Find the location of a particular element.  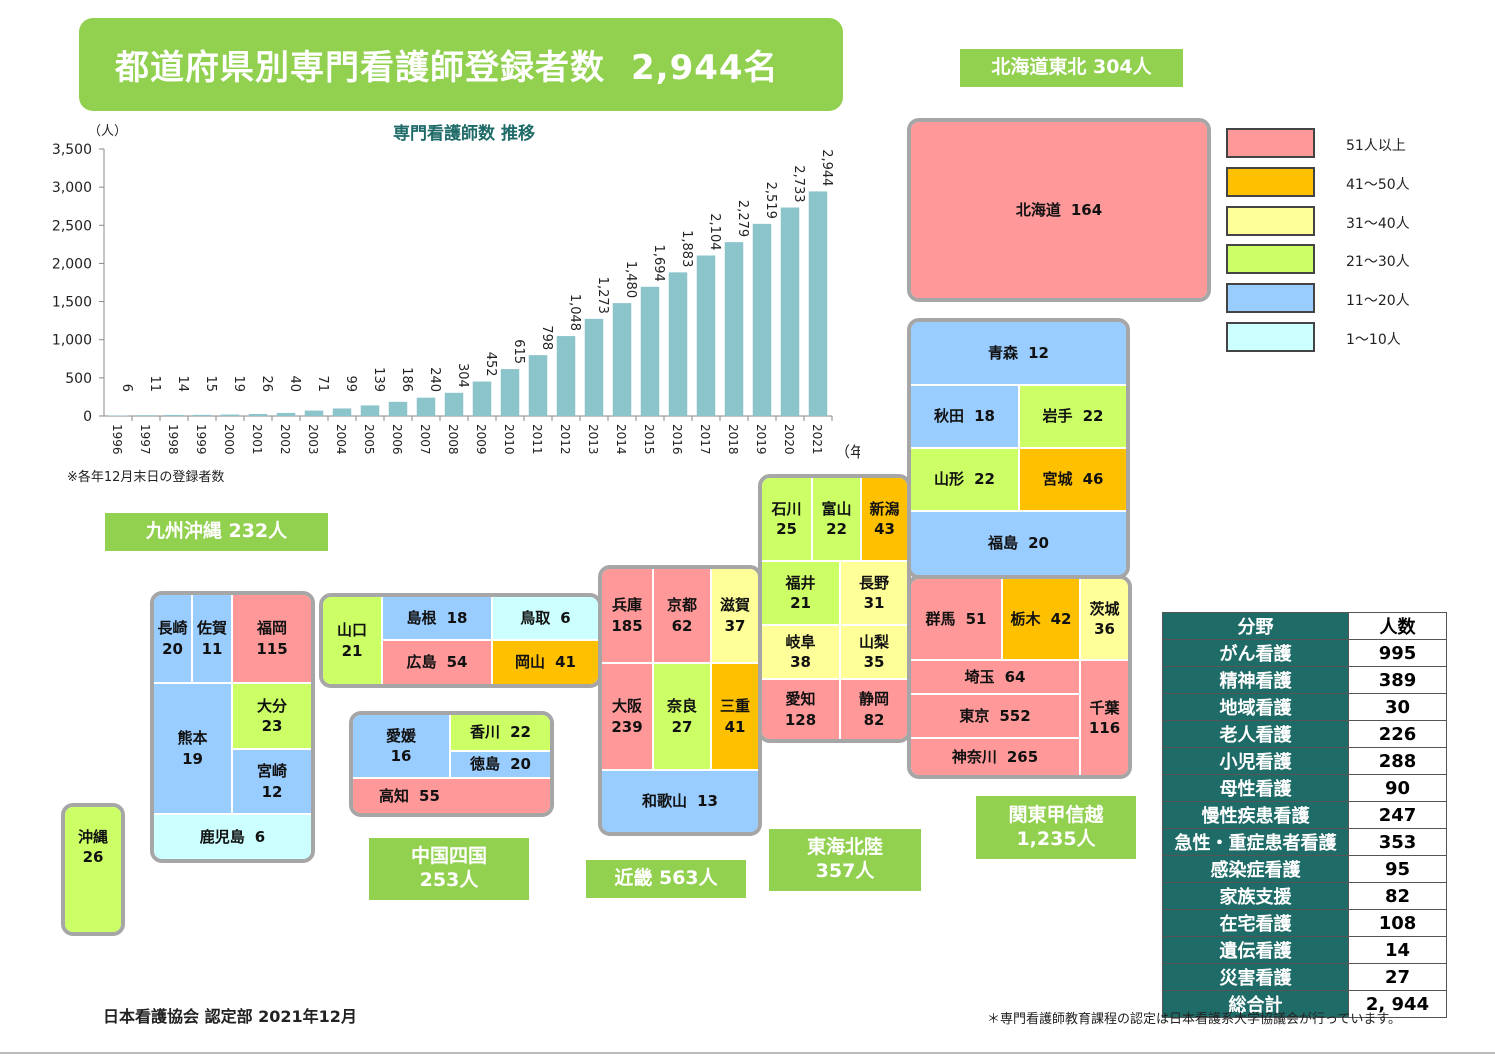

pref-aomori: 青森 12 is located at coordinates (1018, 353).